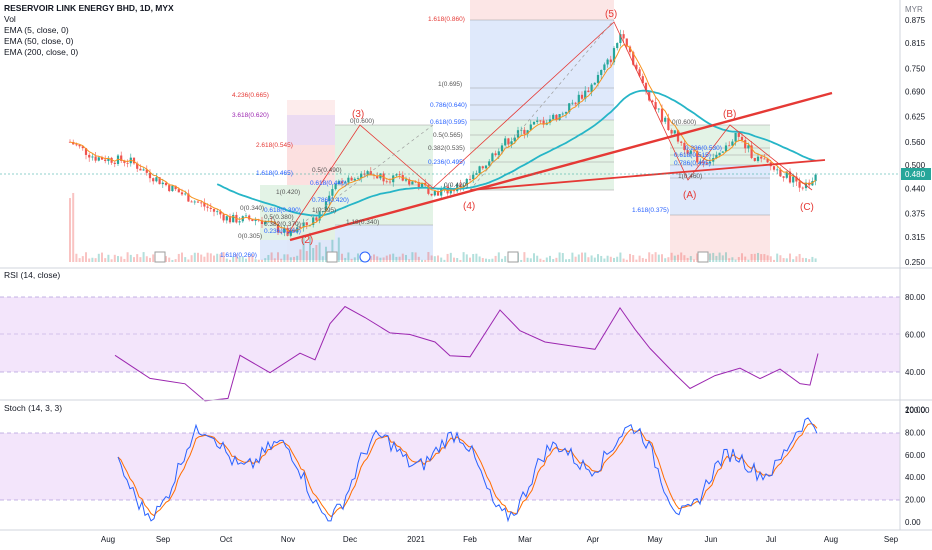 The height and width of the screenshot is (550, 932). I want to click on trendline-resistance, so click(647, 175).